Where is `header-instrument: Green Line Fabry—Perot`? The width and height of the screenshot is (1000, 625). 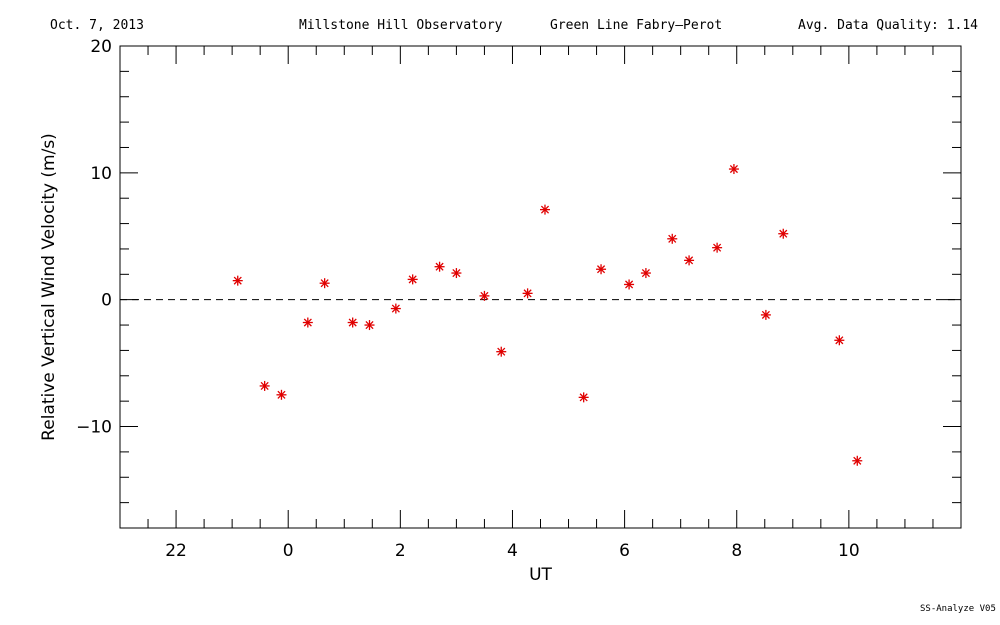
header-instrument: Green Line Fabry—Perot is located at coordinates (636, 25).